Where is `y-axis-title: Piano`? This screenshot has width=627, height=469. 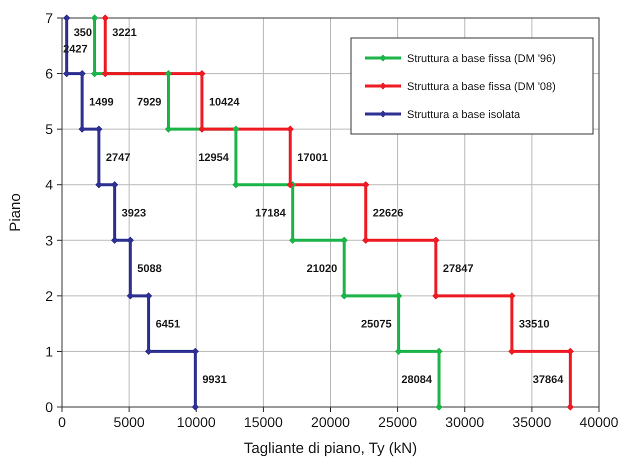 y-axis-title: Piano is located at coordinates (15, 212).